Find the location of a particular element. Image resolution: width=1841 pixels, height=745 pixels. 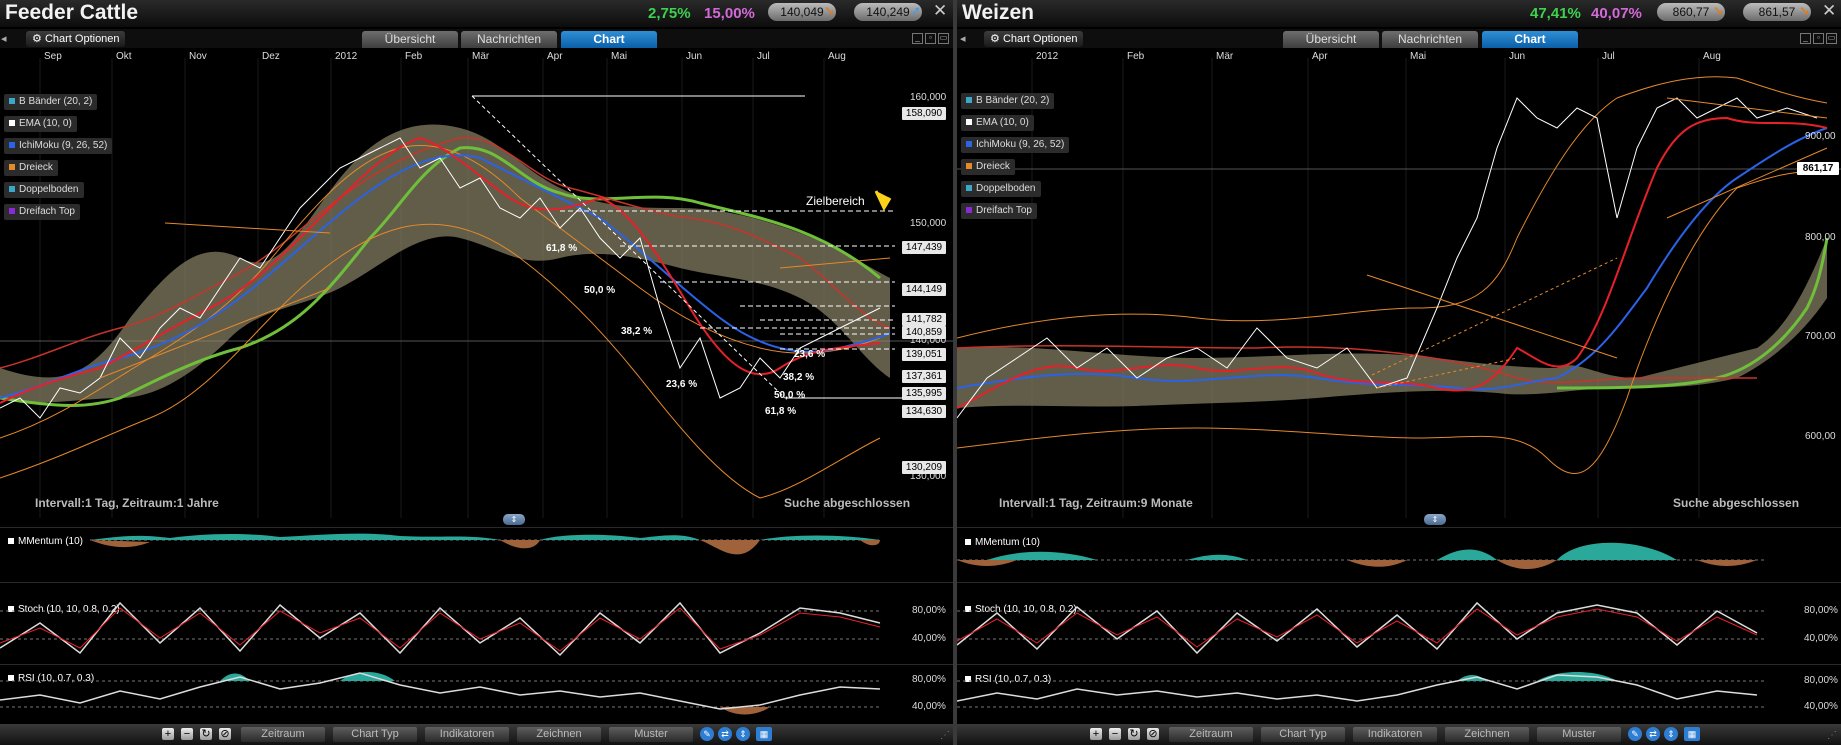

bid-price: 860,77 ➘ is located at coordinates (1691, 12).